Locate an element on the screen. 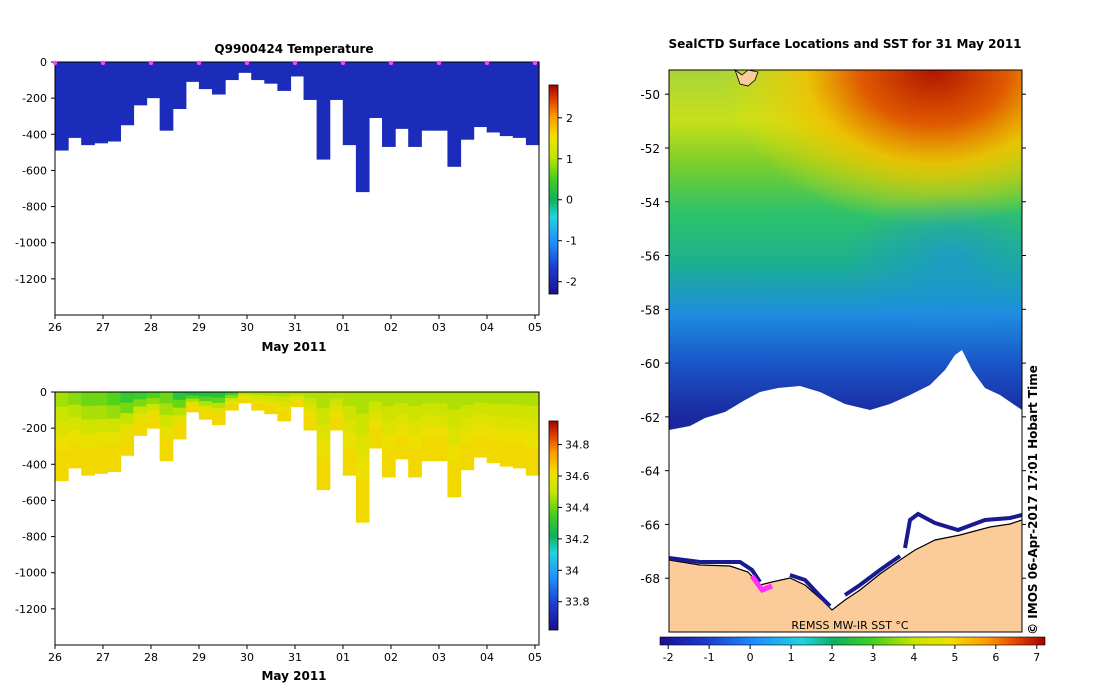 This screenshot has height=700, width=1099. sst-tick-label: 4 is located at coordinates (913, 657).